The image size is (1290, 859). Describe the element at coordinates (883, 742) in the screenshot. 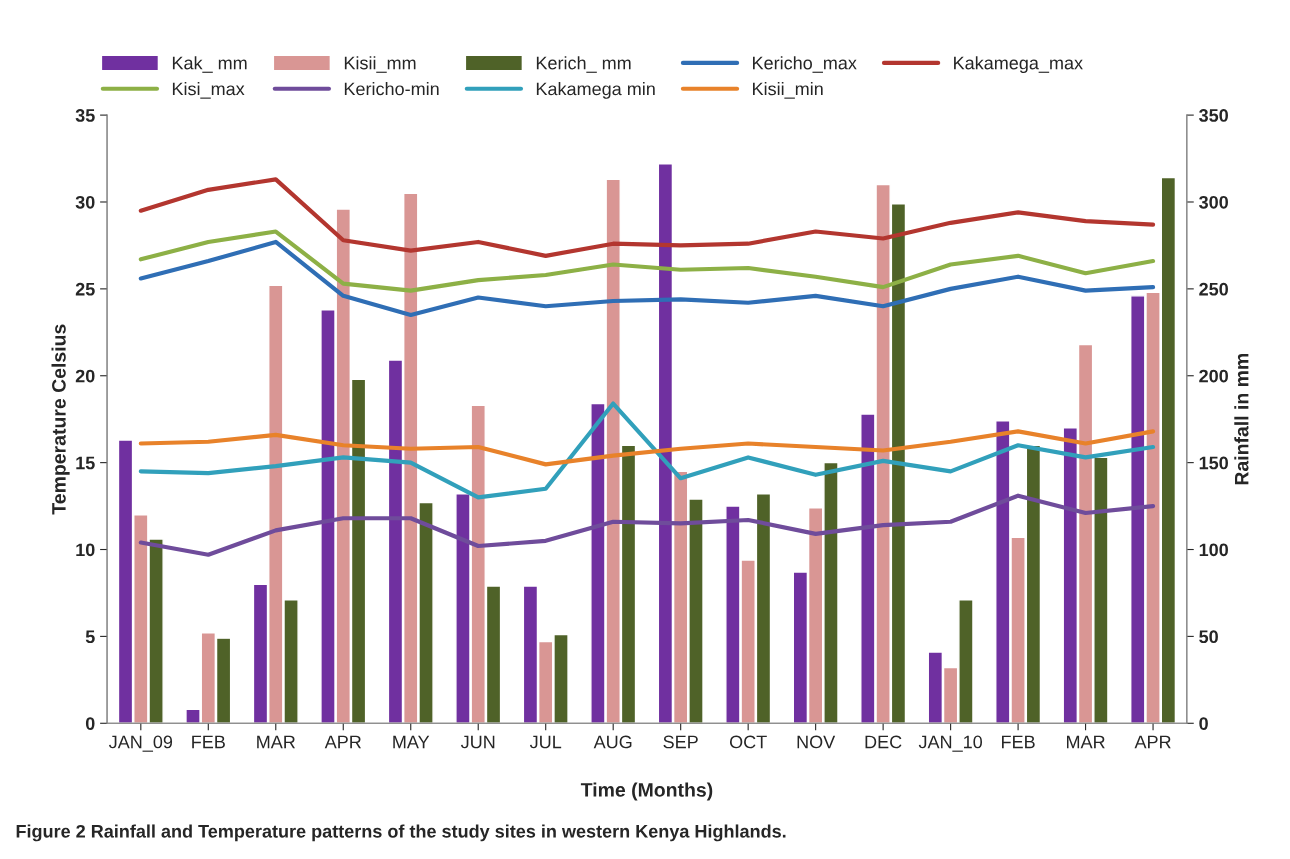

I see `x-tick-label: DEC` at that location.